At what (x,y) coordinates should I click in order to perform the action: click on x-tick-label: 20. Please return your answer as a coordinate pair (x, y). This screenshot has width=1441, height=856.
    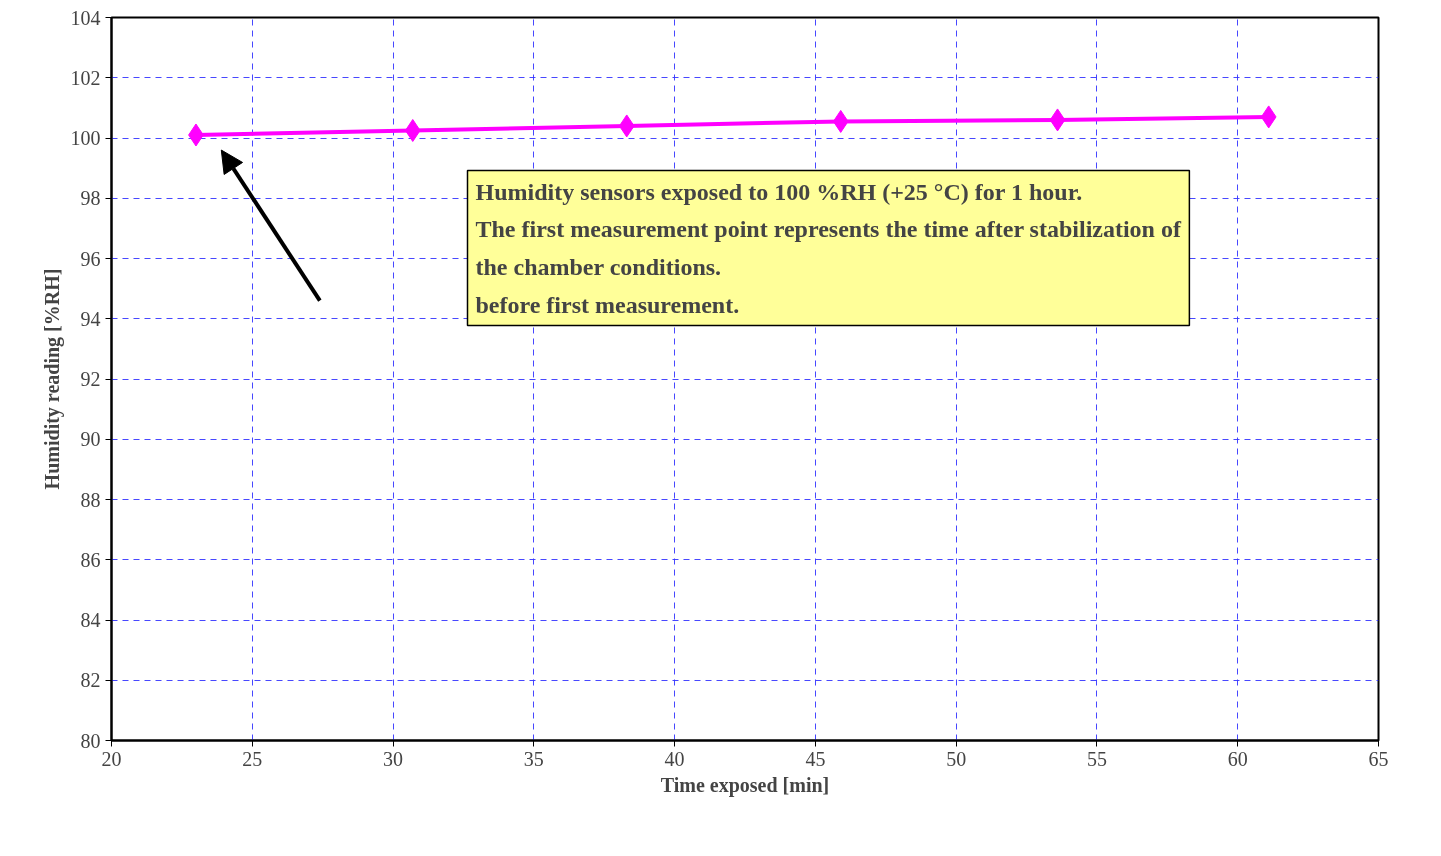
    Looking at the image, I should click on (111, 758).